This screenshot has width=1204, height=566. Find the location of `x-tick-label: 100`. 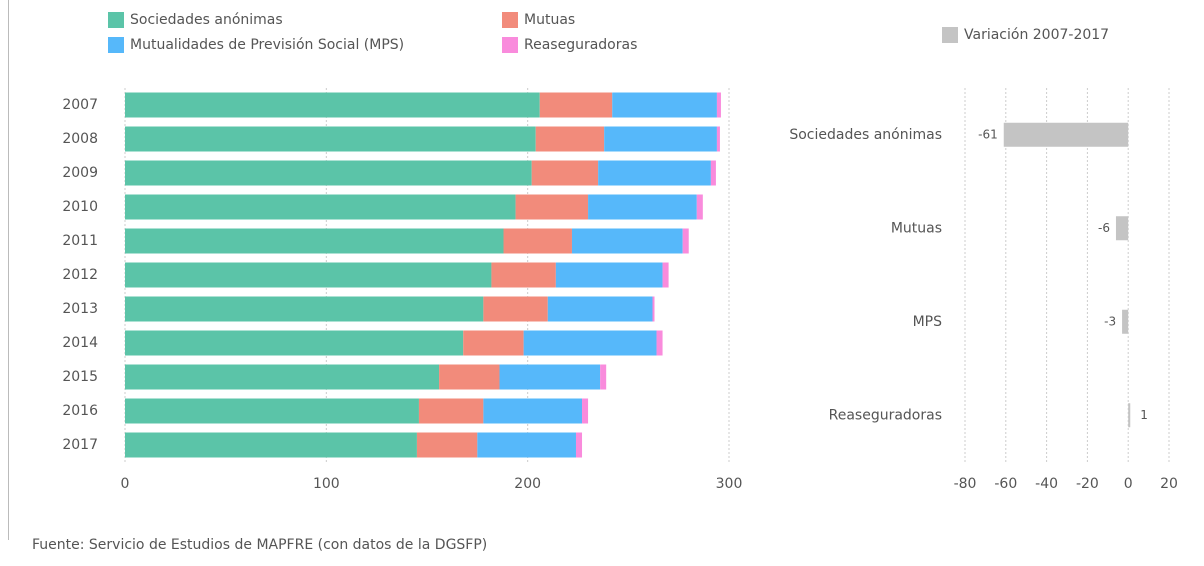

x-tick-label: 100 is located at coordinates (326, 484).